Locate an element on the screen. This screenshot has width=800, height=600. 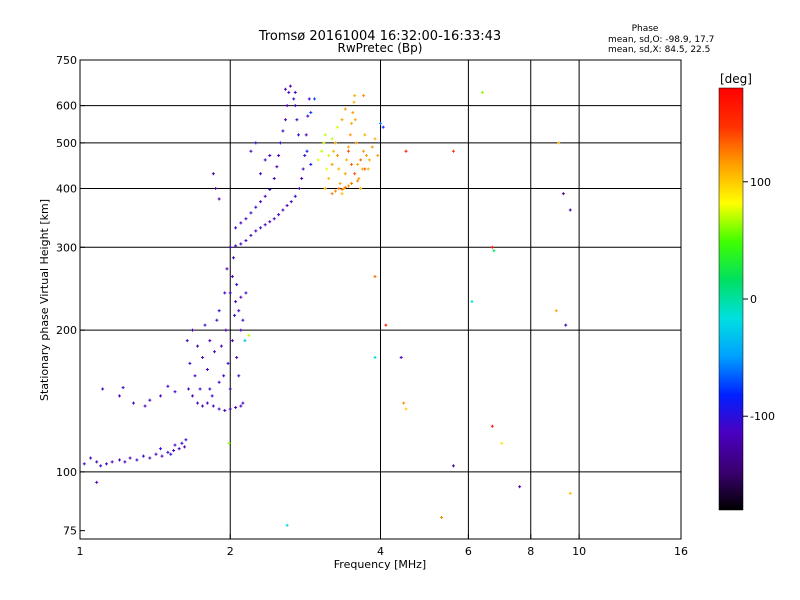
x-tick-label: 2 is located at coordinates (230, 551).